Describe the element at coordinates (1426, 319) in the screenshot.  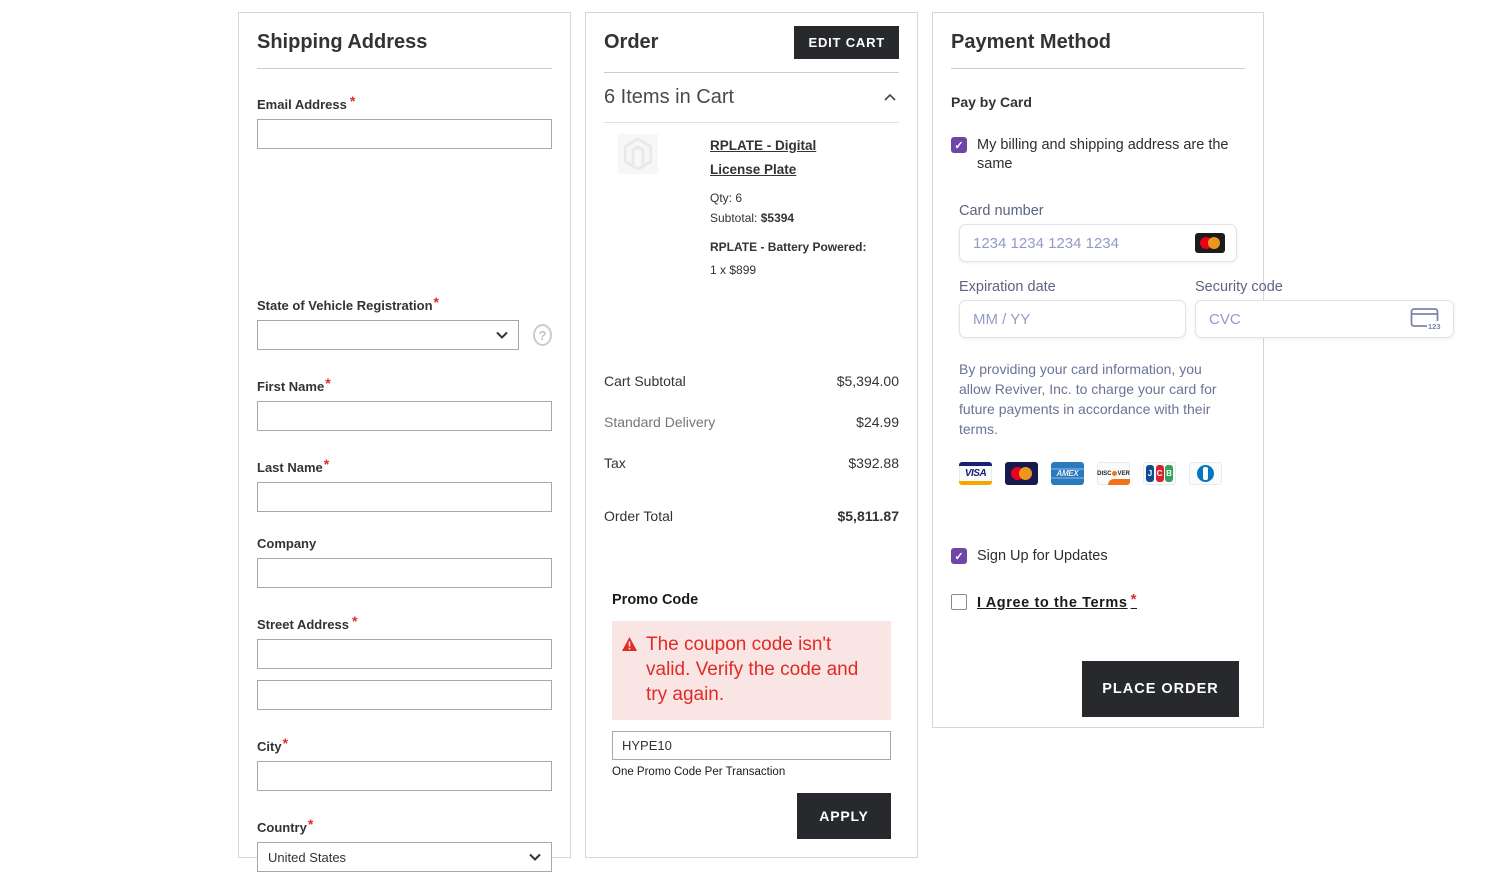
I see `cvc-card-icon: 123` at that location.